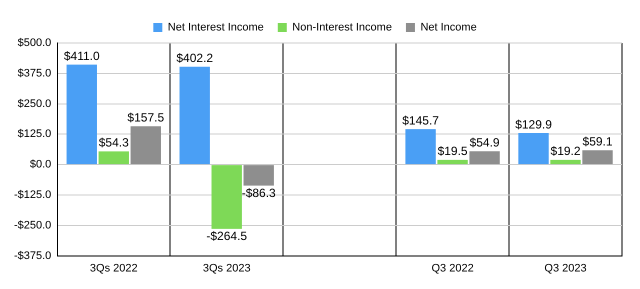 This screenshot has height=289, width=640. Describe the element at coordinates (259, 193) in the screenshot. I see `data-label: -$86.3` at that location.